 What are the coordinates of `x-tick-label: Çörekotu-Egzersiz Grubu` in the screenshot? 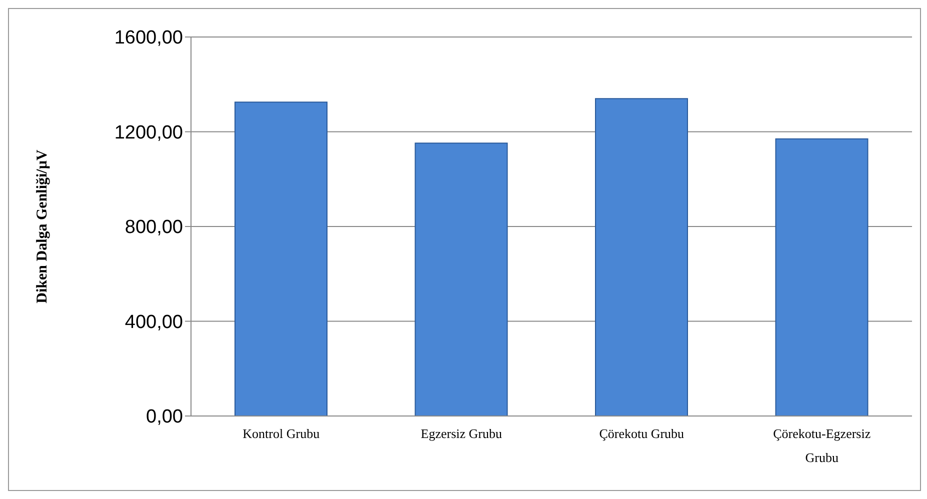 It's located at (822, 445).